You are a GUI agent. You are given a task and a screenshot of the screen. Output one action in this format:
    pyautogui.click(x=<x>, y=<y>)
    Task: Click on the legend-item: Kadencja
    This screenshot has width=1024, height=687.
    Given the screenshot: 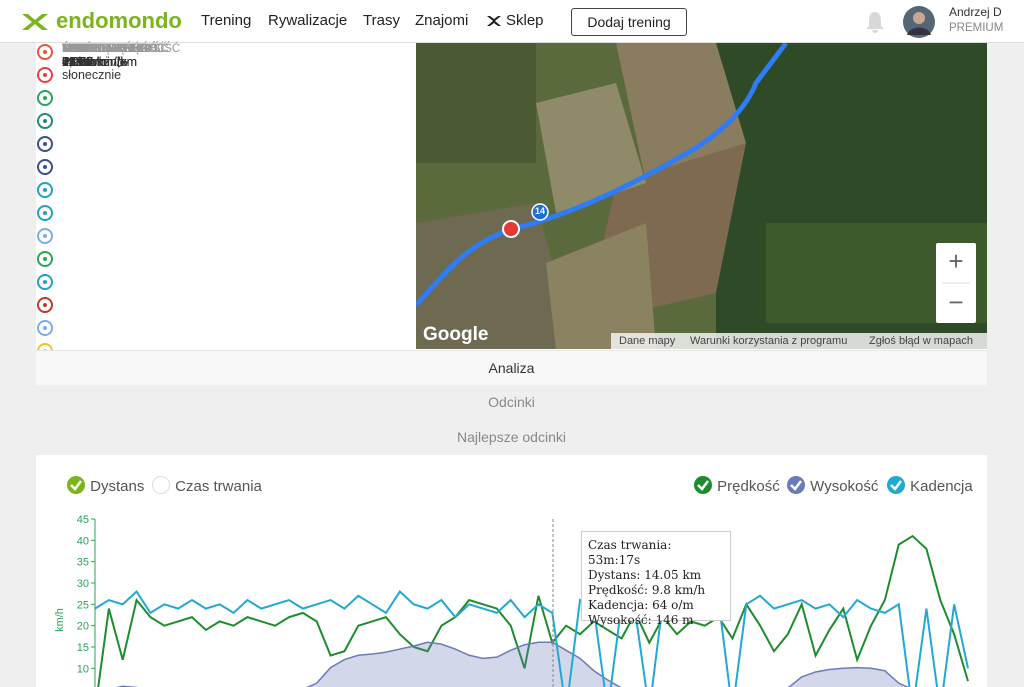 What is the action you would take?
    pyautogui.click(x=929, y=485)
    